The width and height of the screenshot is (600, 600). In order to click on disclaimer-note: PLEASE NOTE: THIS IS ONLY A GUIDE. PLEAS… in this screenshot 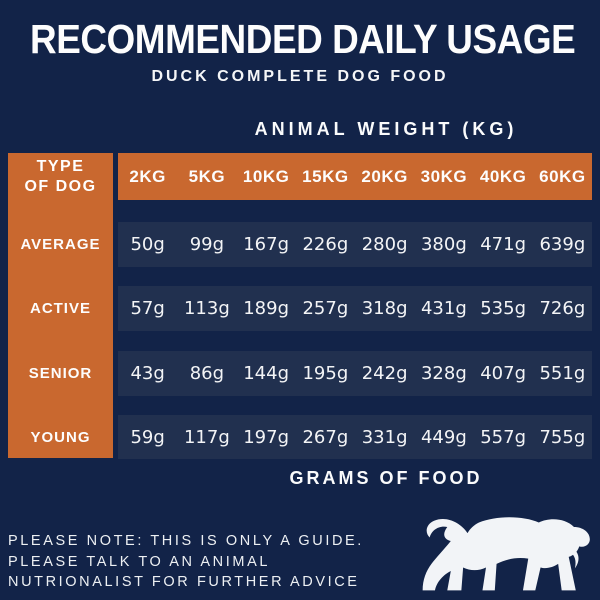, I will do `click(186, 562)`.